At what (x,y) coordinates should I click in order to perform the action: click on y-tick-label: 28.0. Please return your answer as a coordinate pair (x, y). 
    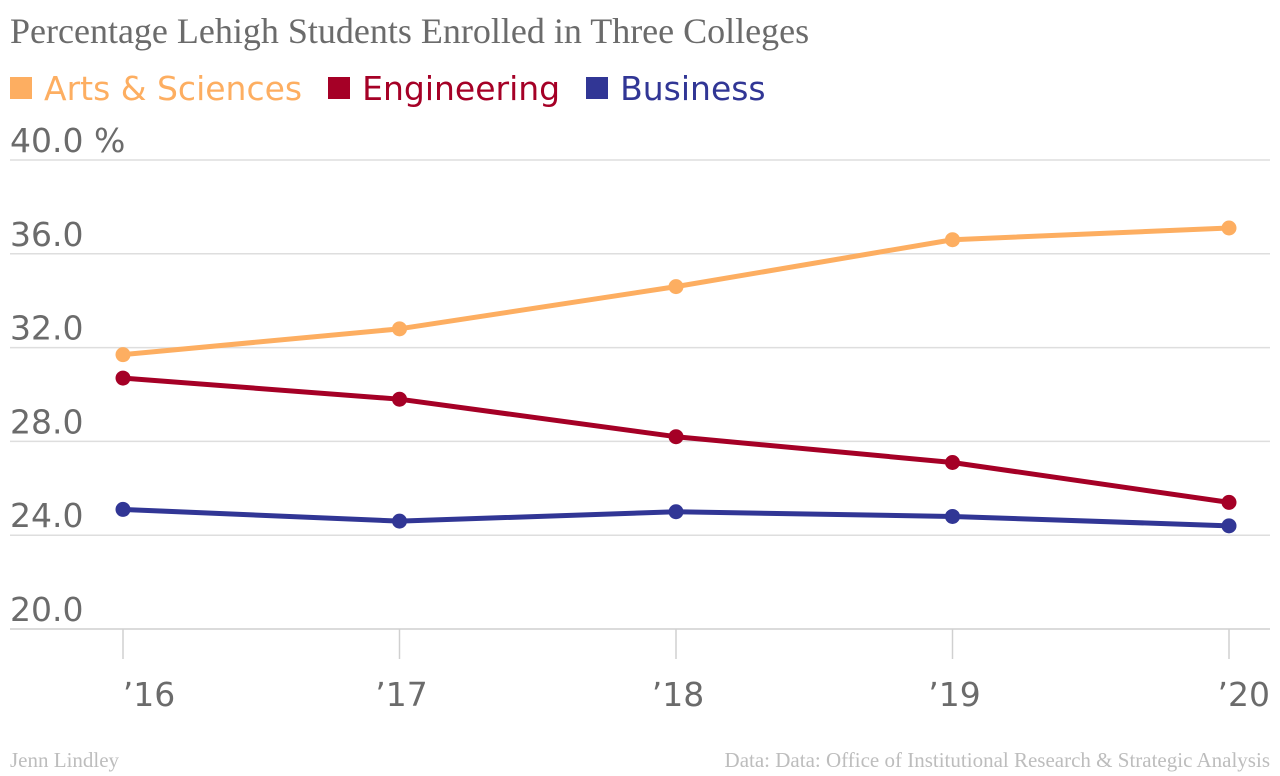
    Looking at the image, I should click on (46, 421).